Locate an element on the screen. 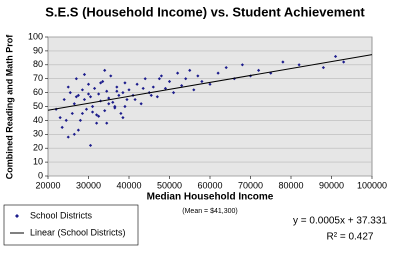  legend-box is located at coordinates (71, 225).